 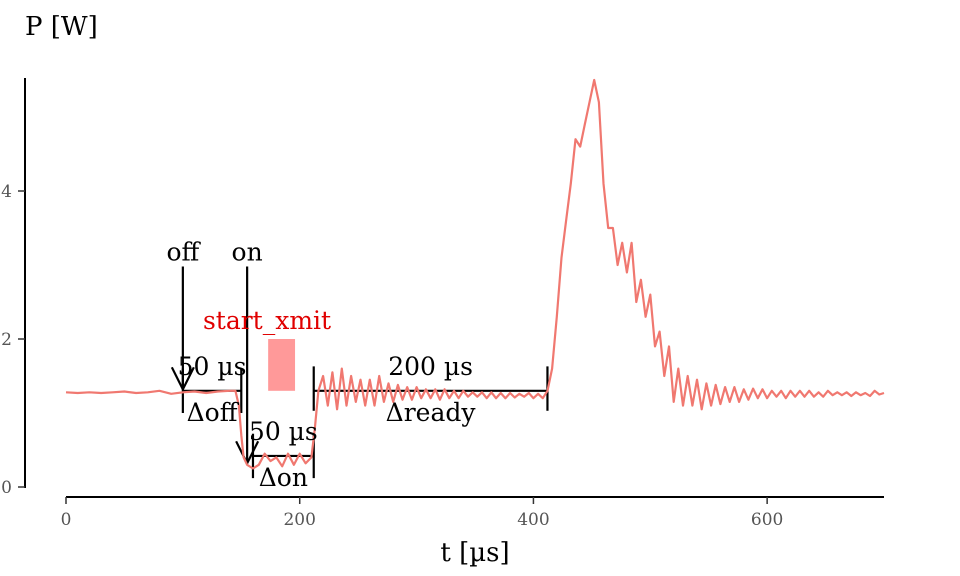 What do you see at coordinates (213, 412) in the screenshot?
I see `interval-name-label: Δoff` at bounding box center [213, 412].